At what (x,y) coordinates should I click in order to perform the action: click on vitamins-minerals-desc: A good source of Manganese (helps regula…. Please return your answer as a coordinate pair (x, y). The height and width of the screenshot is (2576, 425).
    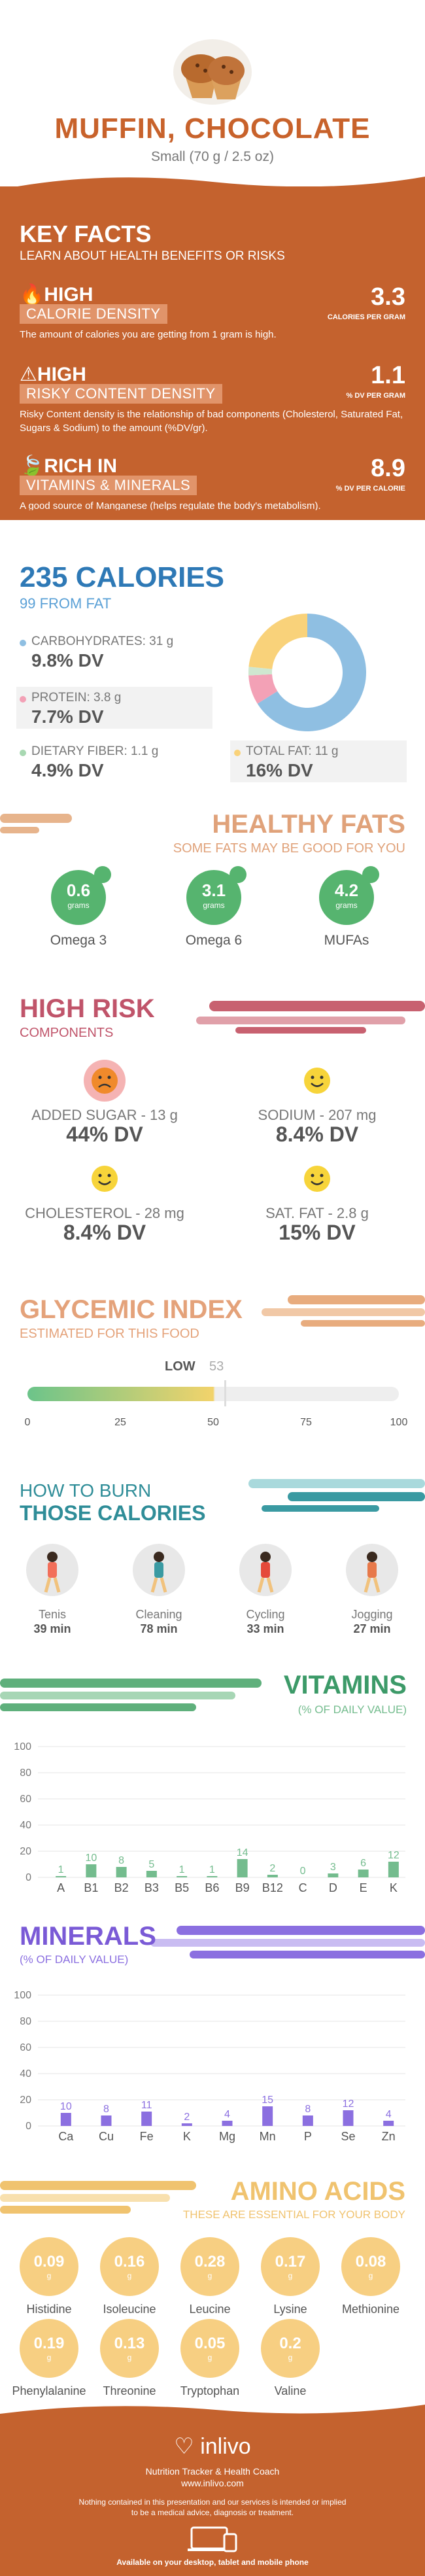
    Looking at the image, I should click on (170, 506).